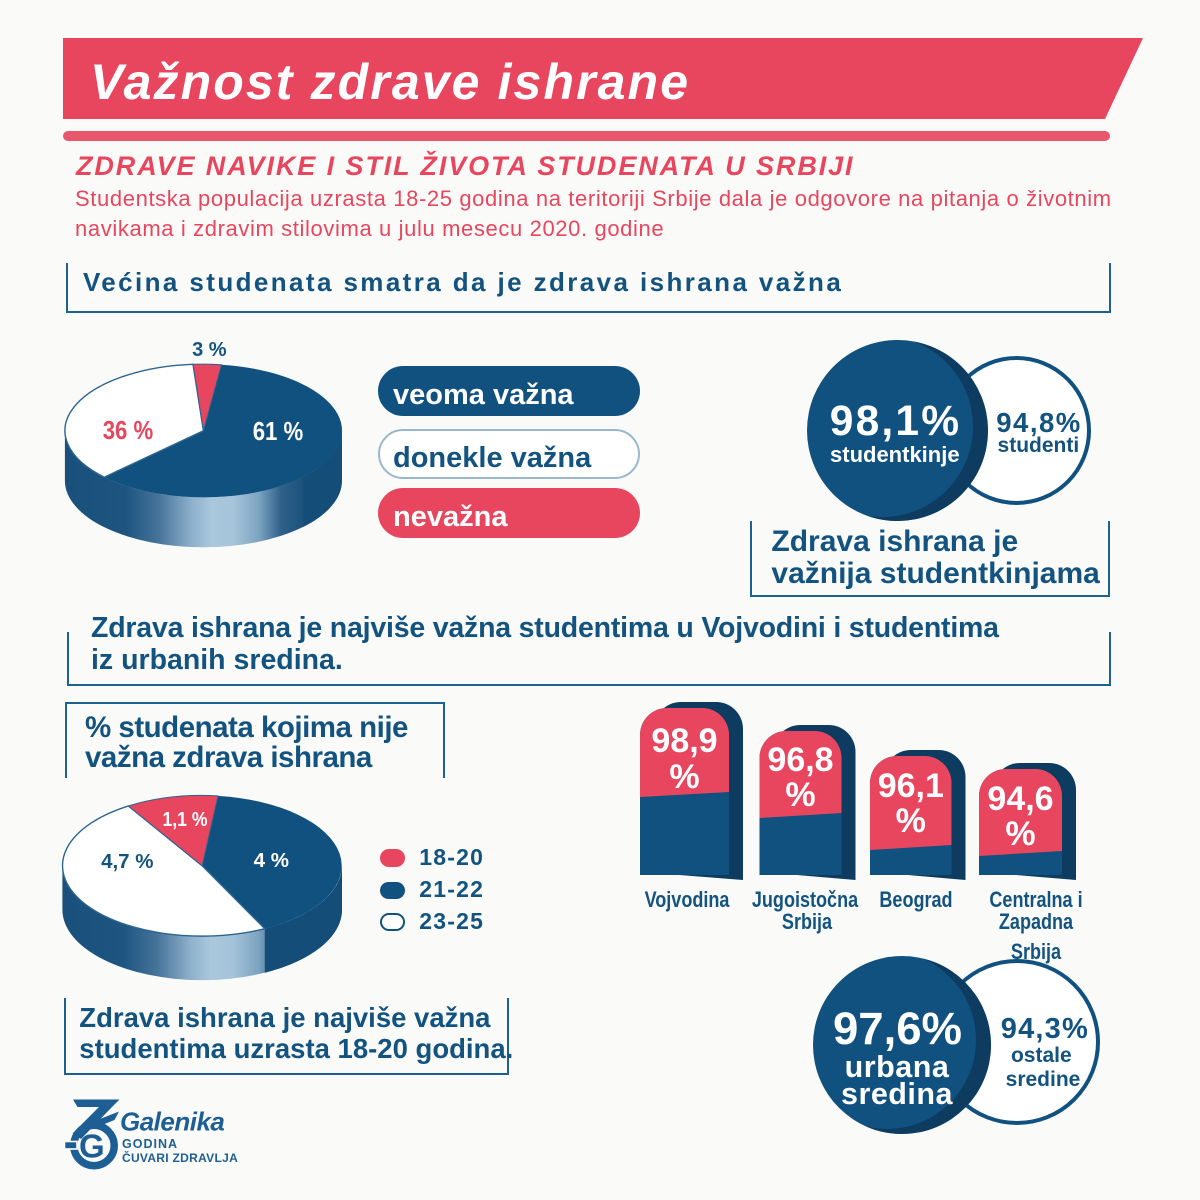 The width and height of the screenshot is (1200, 1200). Describe the element at coordinates (180, 1157) in the screenshot. I see `svg-text: ČUVARI ZDRAVLJA` at that location.